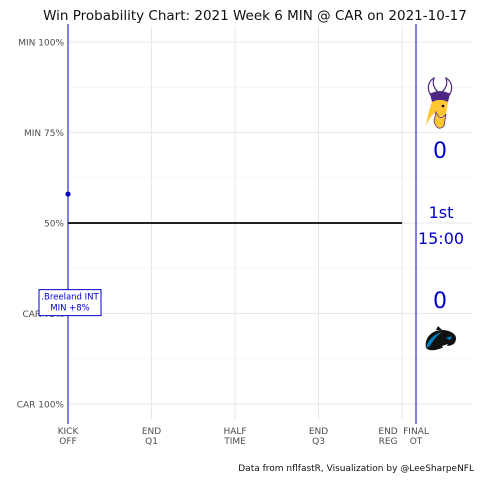  Describe the element at coordinates (416, 442) in the screenshot. I see `x-tick-label: OT` at that location.